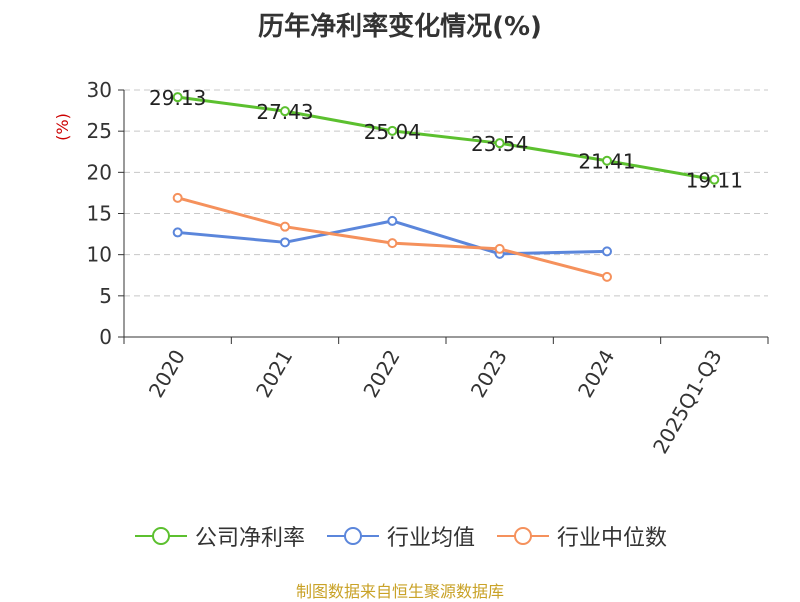 The width and height of the screenshot is (800, 602). I want to click on legend-item: 行业均值, so click(400, 536).